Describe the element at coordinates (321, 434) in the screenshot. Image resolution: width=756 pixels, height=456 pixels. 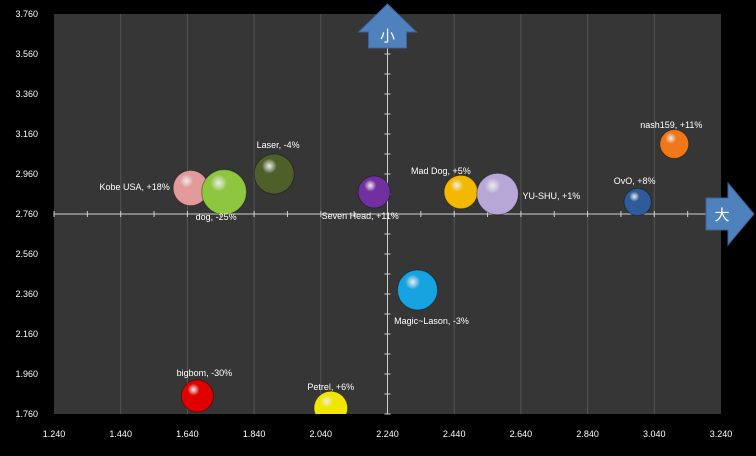
I see `x-tick-label: 2.040` at that location.